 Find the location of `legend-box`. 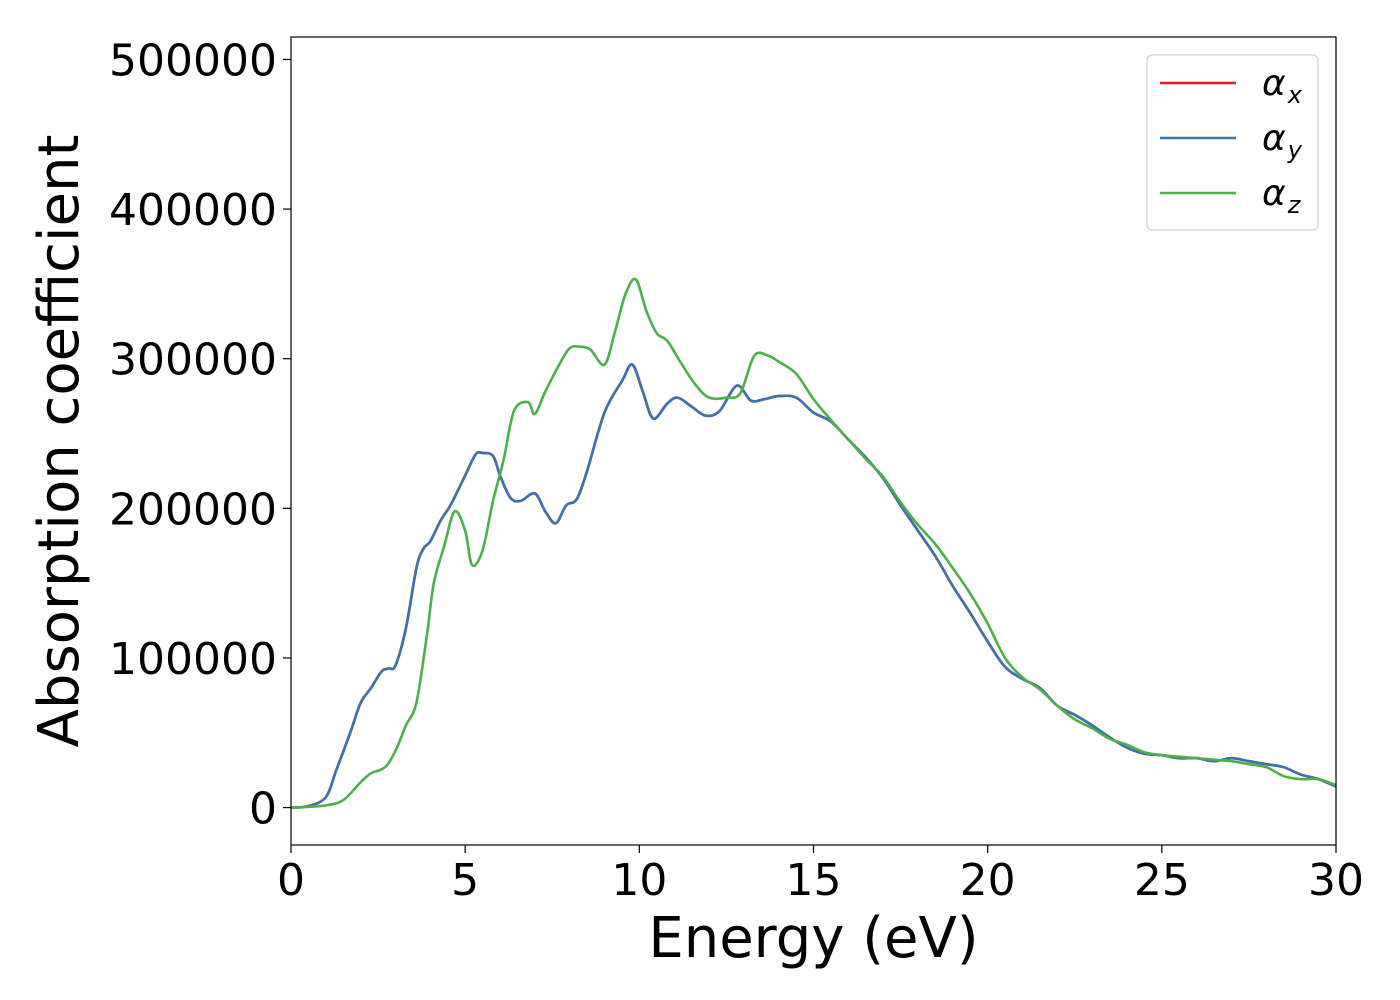

legend-box is located at coordinates (1232, 142).